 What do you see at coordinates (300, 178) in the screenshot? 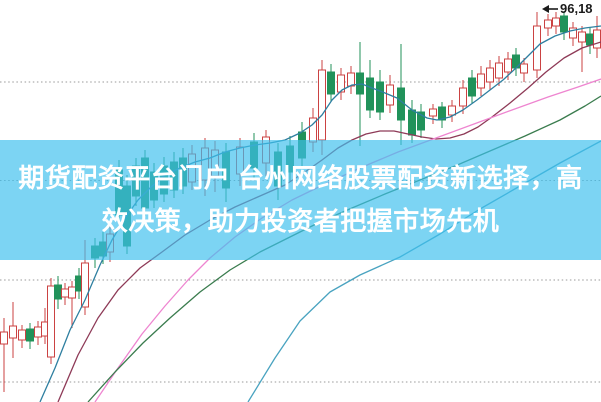
I see `banner-line-1: 期货配资平台门户 台州网络股票配资新选择，高` at bounding box center [300, 178].